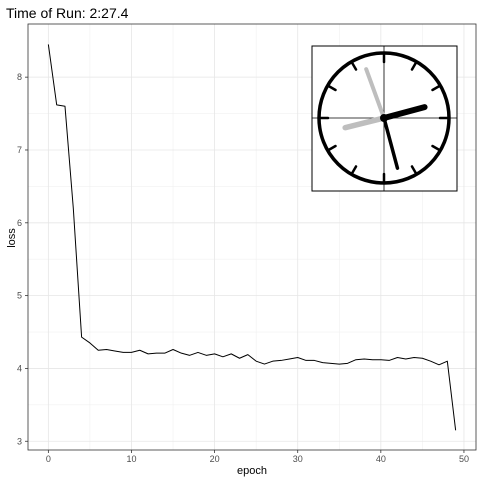 The width and height of the screenshot is (480, 480). I want to click on y-tick-label: 8, so click(19, 77).